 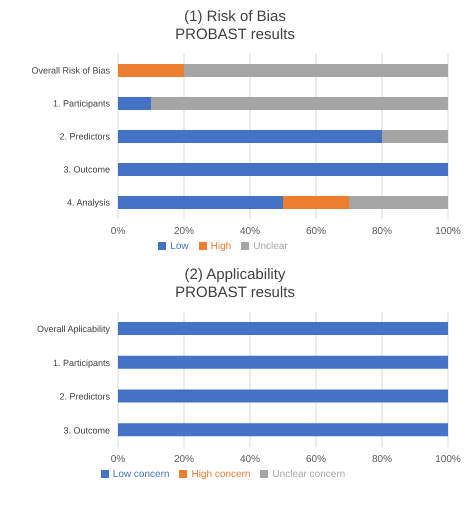 I want to click on y-tick-label: 4. Analysis, so click(x=88, y=203).